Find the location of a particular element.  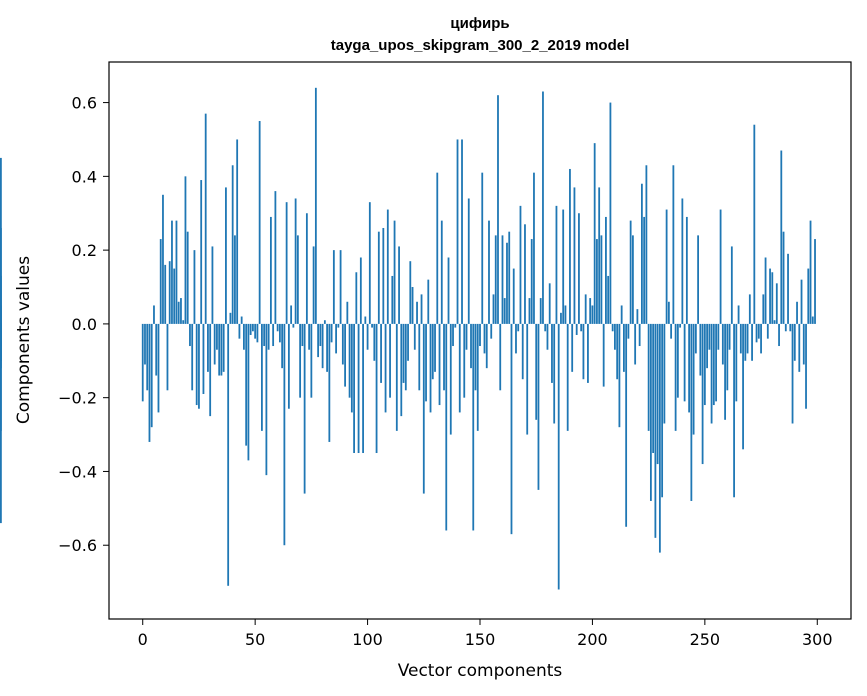

y-axis-label: Components values is located at coordinates (24, 340).